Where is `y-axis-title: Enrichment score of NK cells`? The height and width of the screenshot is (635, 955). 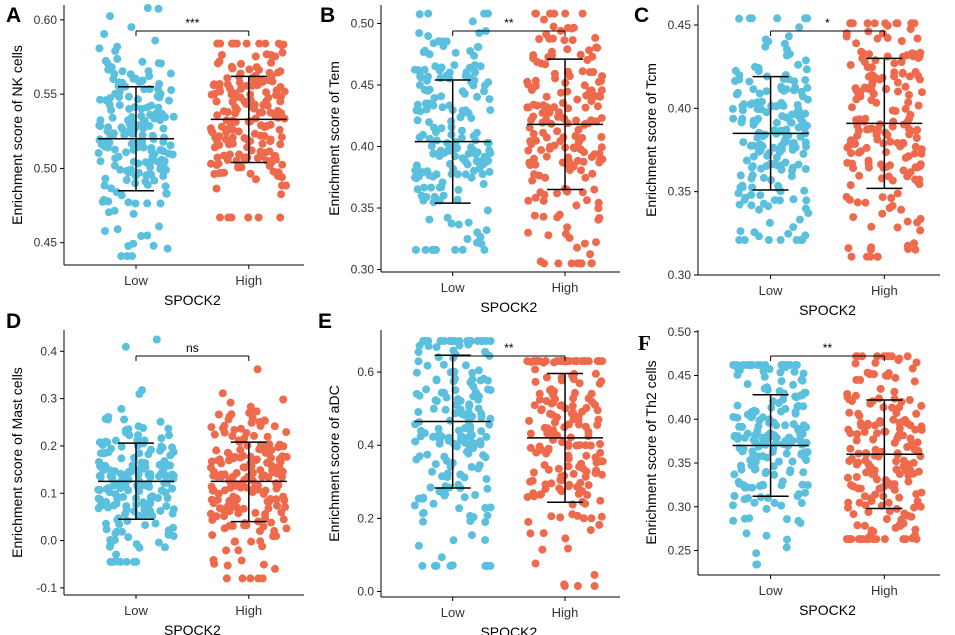 y-axis-title: Enrichment score of NK cells is located at coordinates (17, 135).